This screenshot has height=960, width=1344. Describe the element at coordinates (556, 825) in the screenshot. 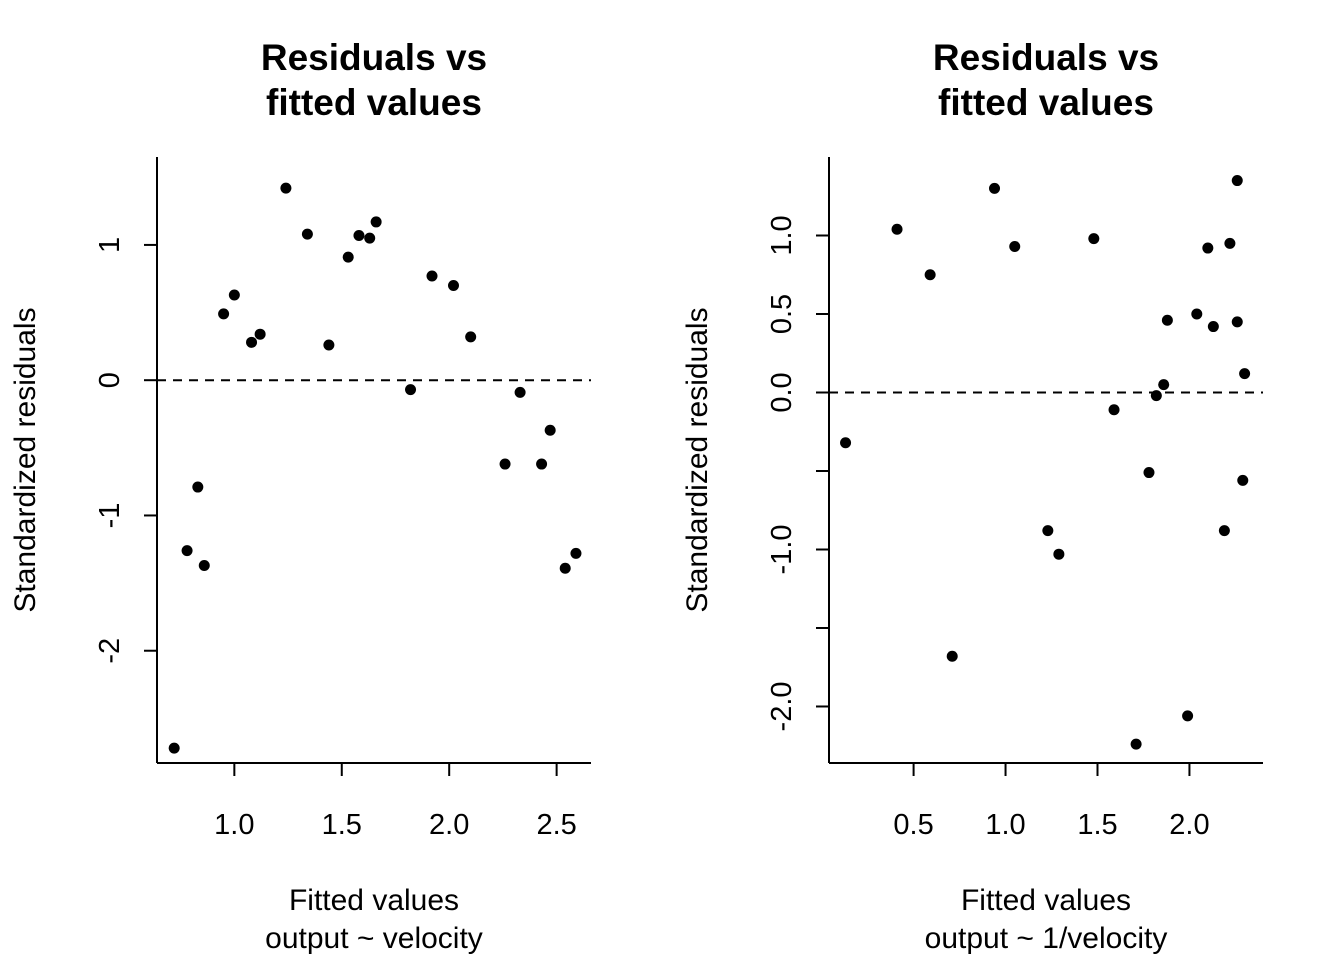

I see `x-tick-label: 2.5` at that location.